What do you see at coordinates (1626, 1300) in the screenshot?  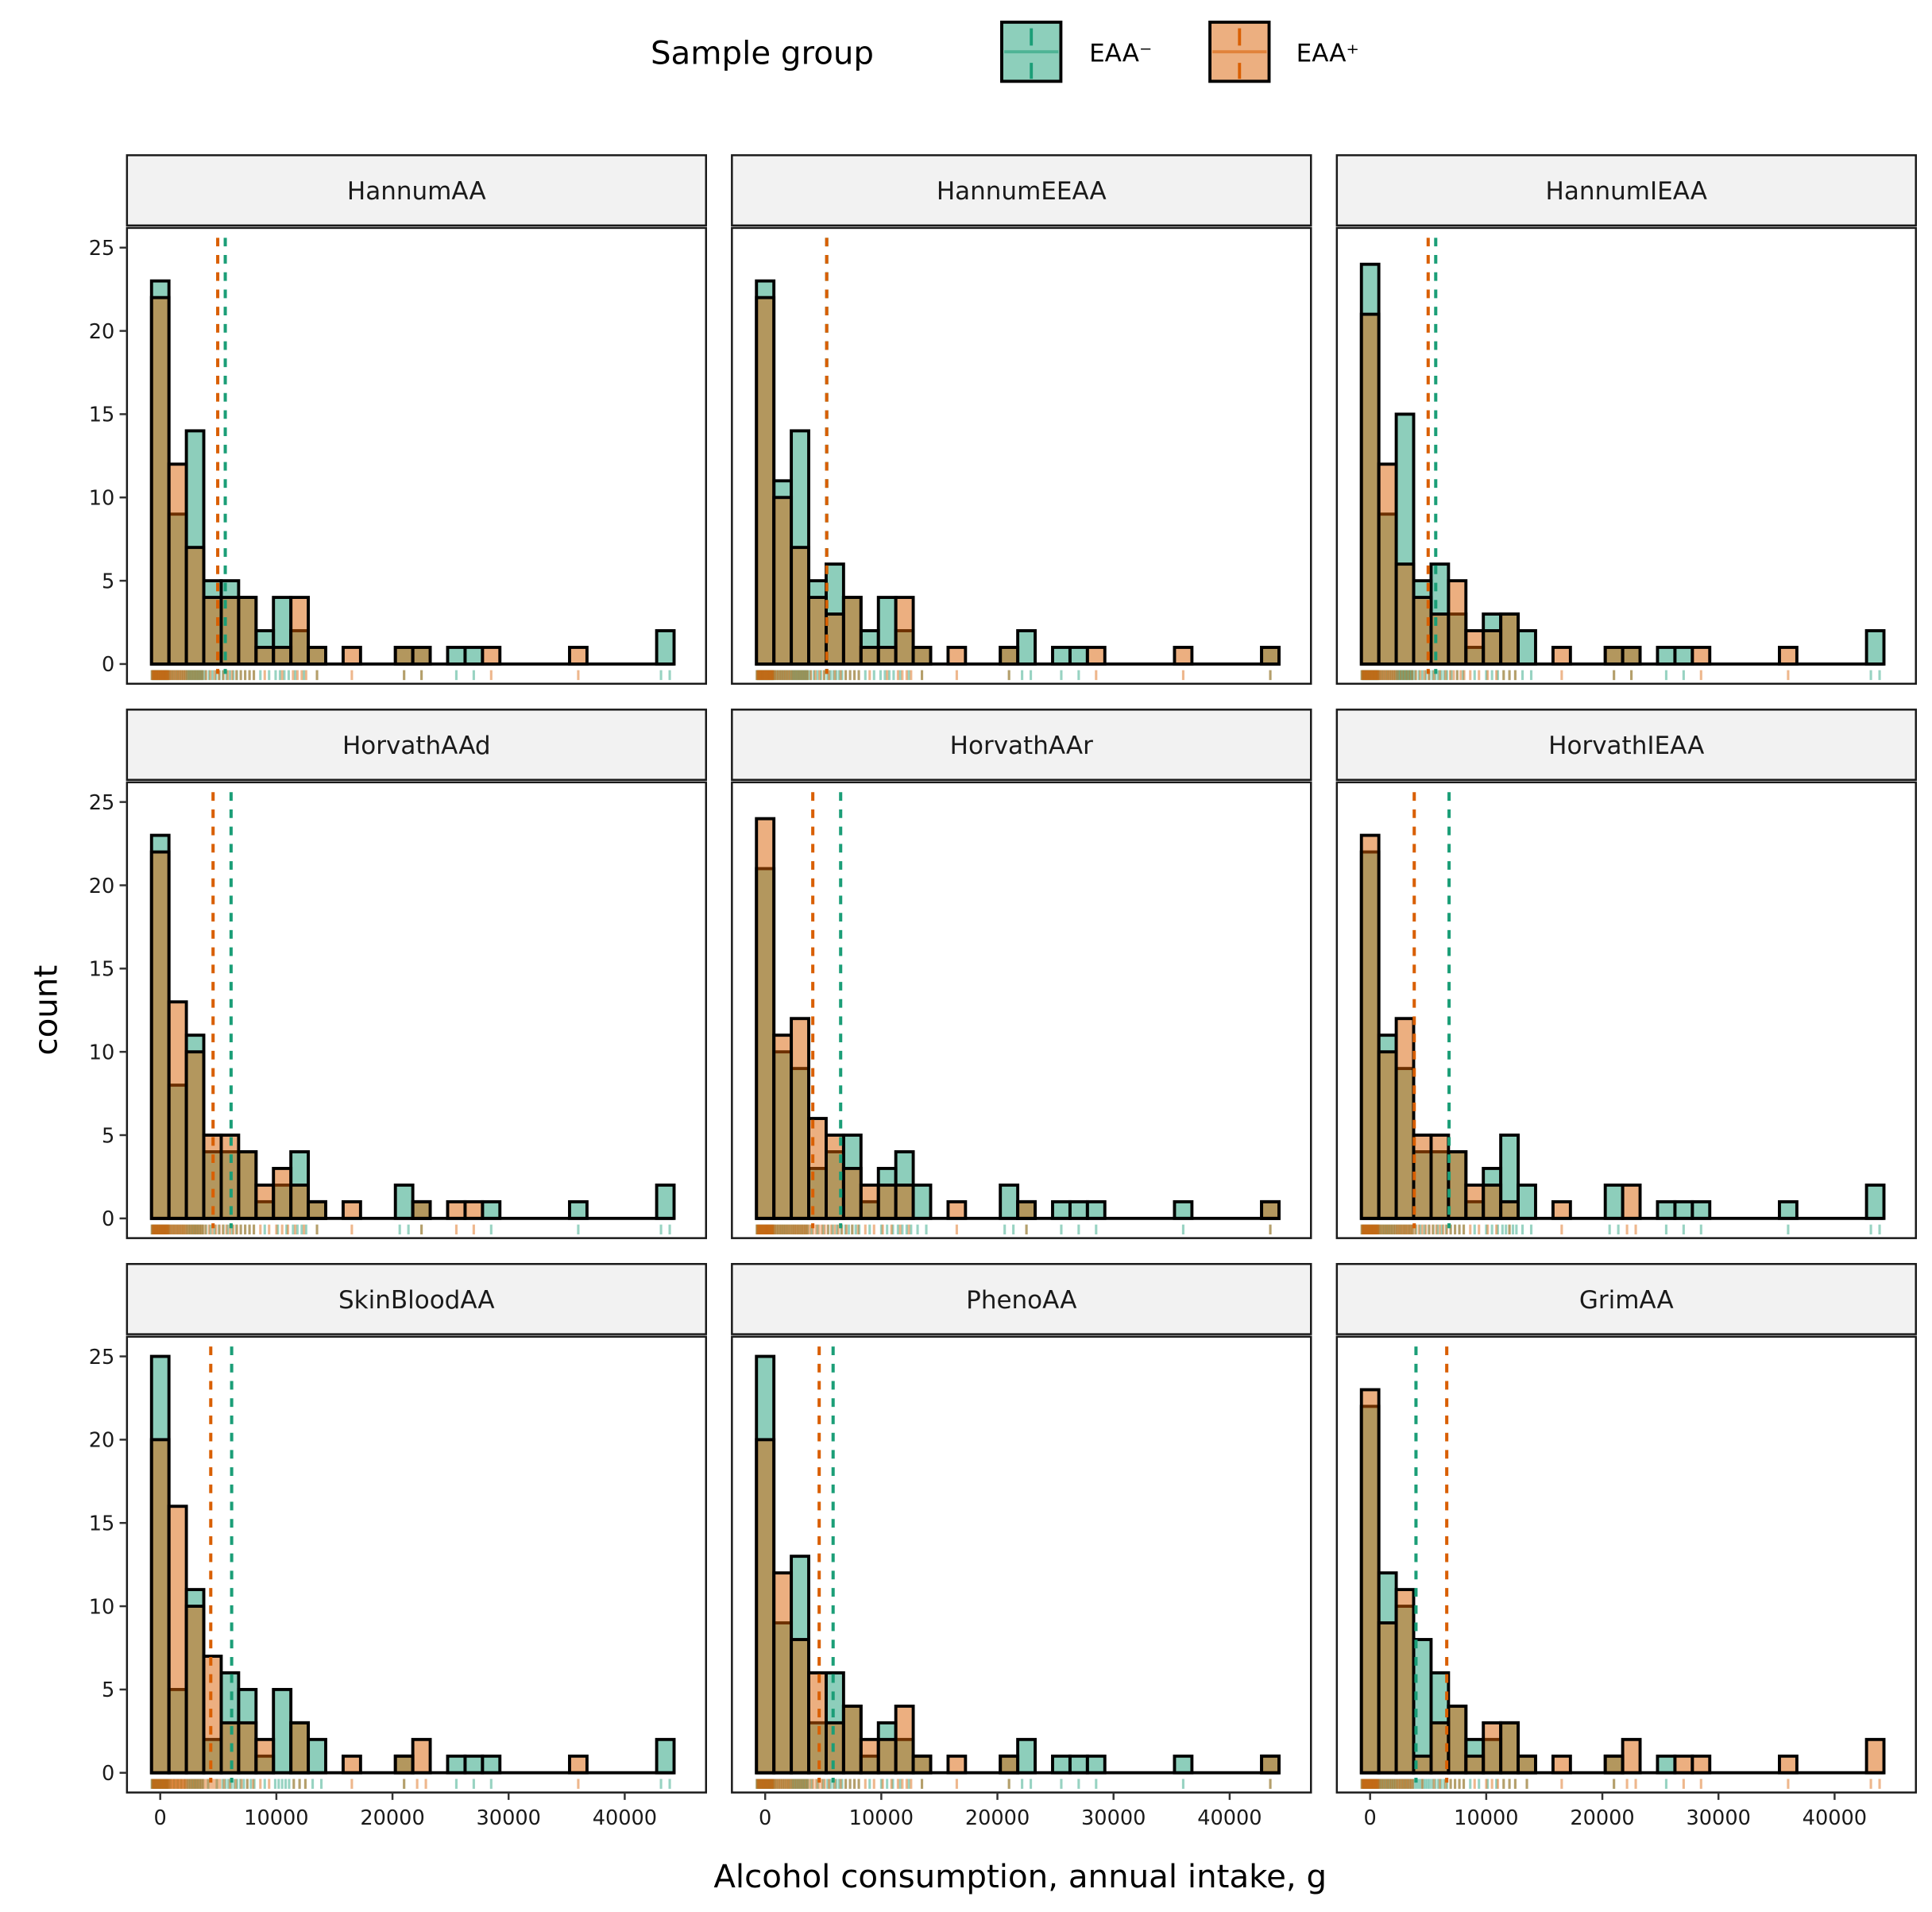 I see `strip-title: GrimAA` at bounding box center [1626, 1300].